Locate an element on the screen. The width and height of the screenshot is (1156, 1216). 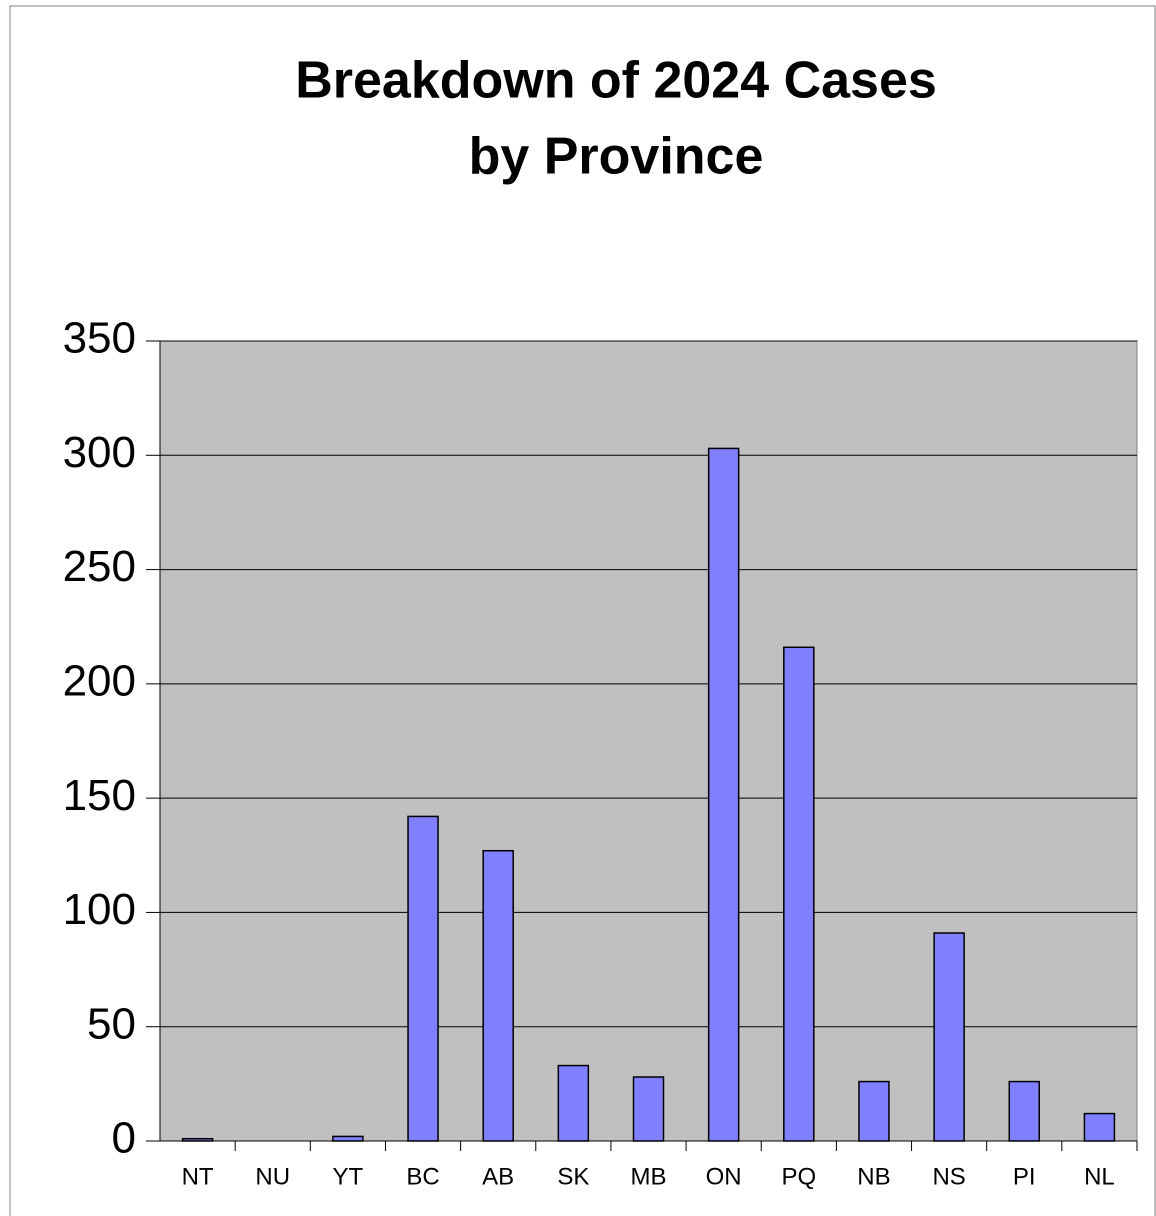
y-tick-label: 100 is located at coordinates (99, 909).